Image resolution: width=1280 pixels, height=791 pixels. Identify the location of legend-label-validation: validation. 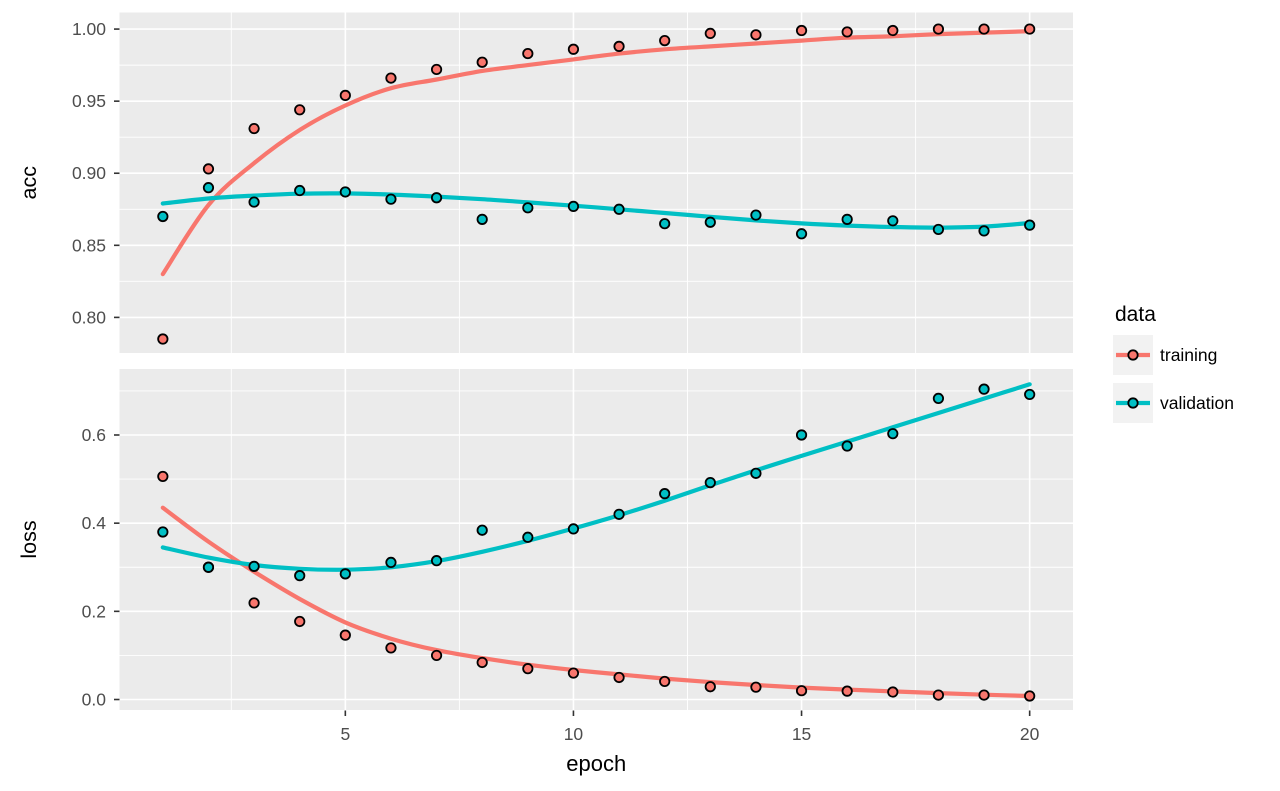
(1197, 402).